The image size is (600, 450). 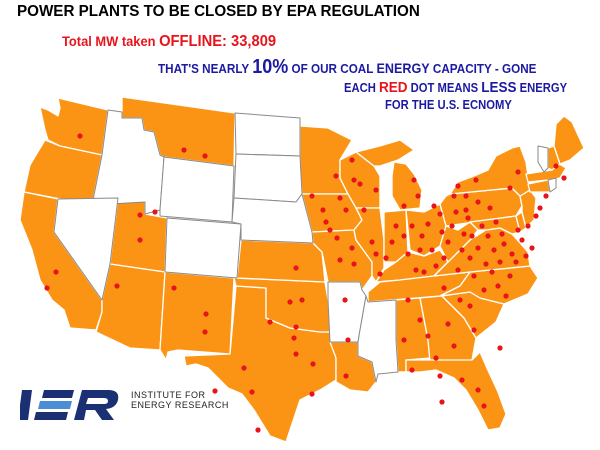 What do you see at coordinates (124, 406) in the screenshot?
I see `ier-logo: INSTITUTE FOR ENERGY RESEARCH` at bounding box center [124, 406].